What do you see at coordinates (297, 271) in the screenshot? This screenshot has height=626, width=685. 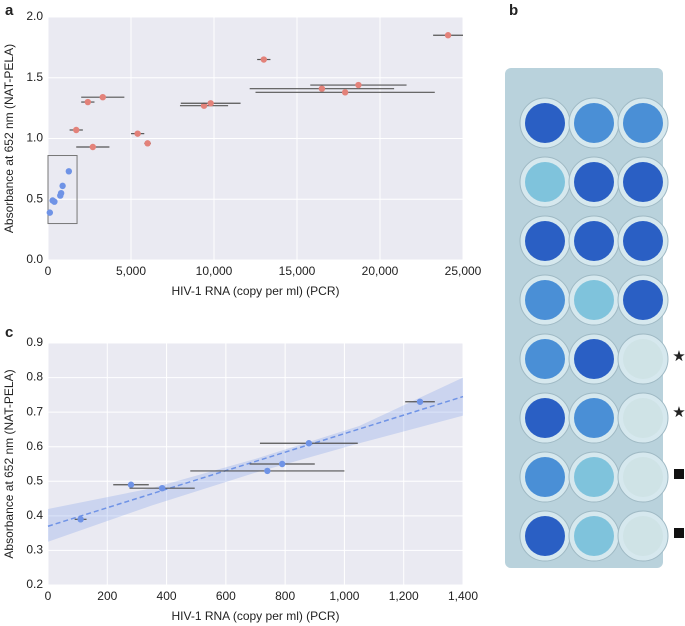 I see `x-tick-label: 15,000` at bounding box center [297, 271].